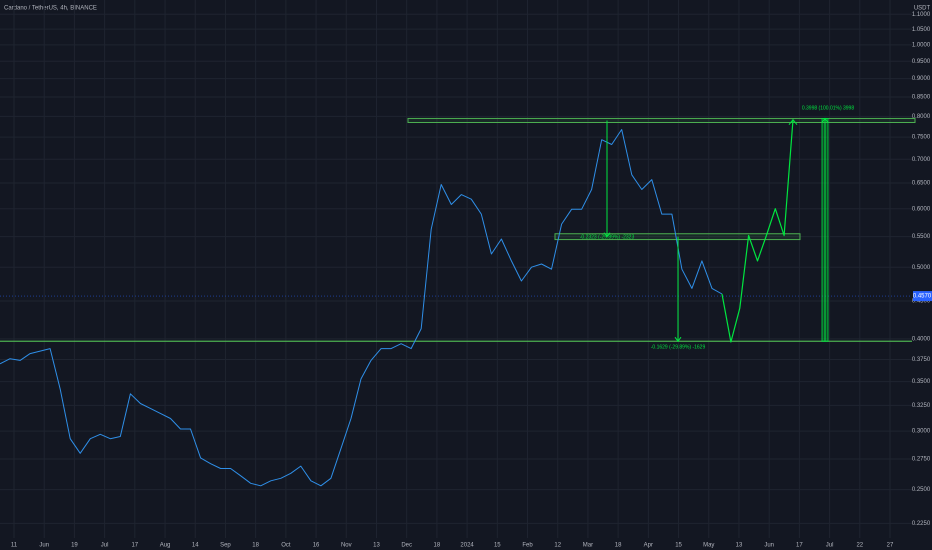  What do you see at coordinates (14, 546) in the screenshot?
I see `x-tick-label: 11` at bounding box center [14, 546].